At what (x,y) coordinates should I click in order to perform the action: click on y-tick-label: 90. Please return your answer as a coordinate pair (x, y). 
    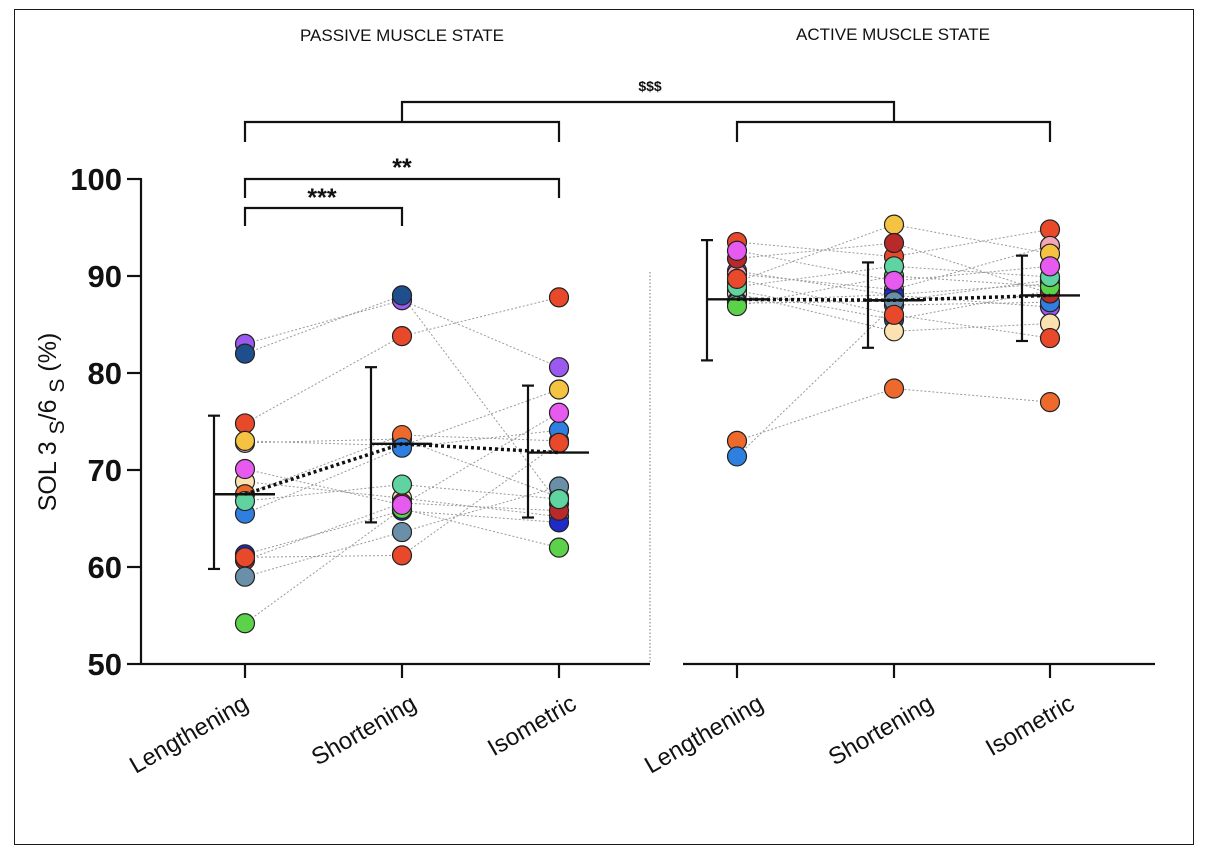
    Looking at the image, I should click on (105, 276).